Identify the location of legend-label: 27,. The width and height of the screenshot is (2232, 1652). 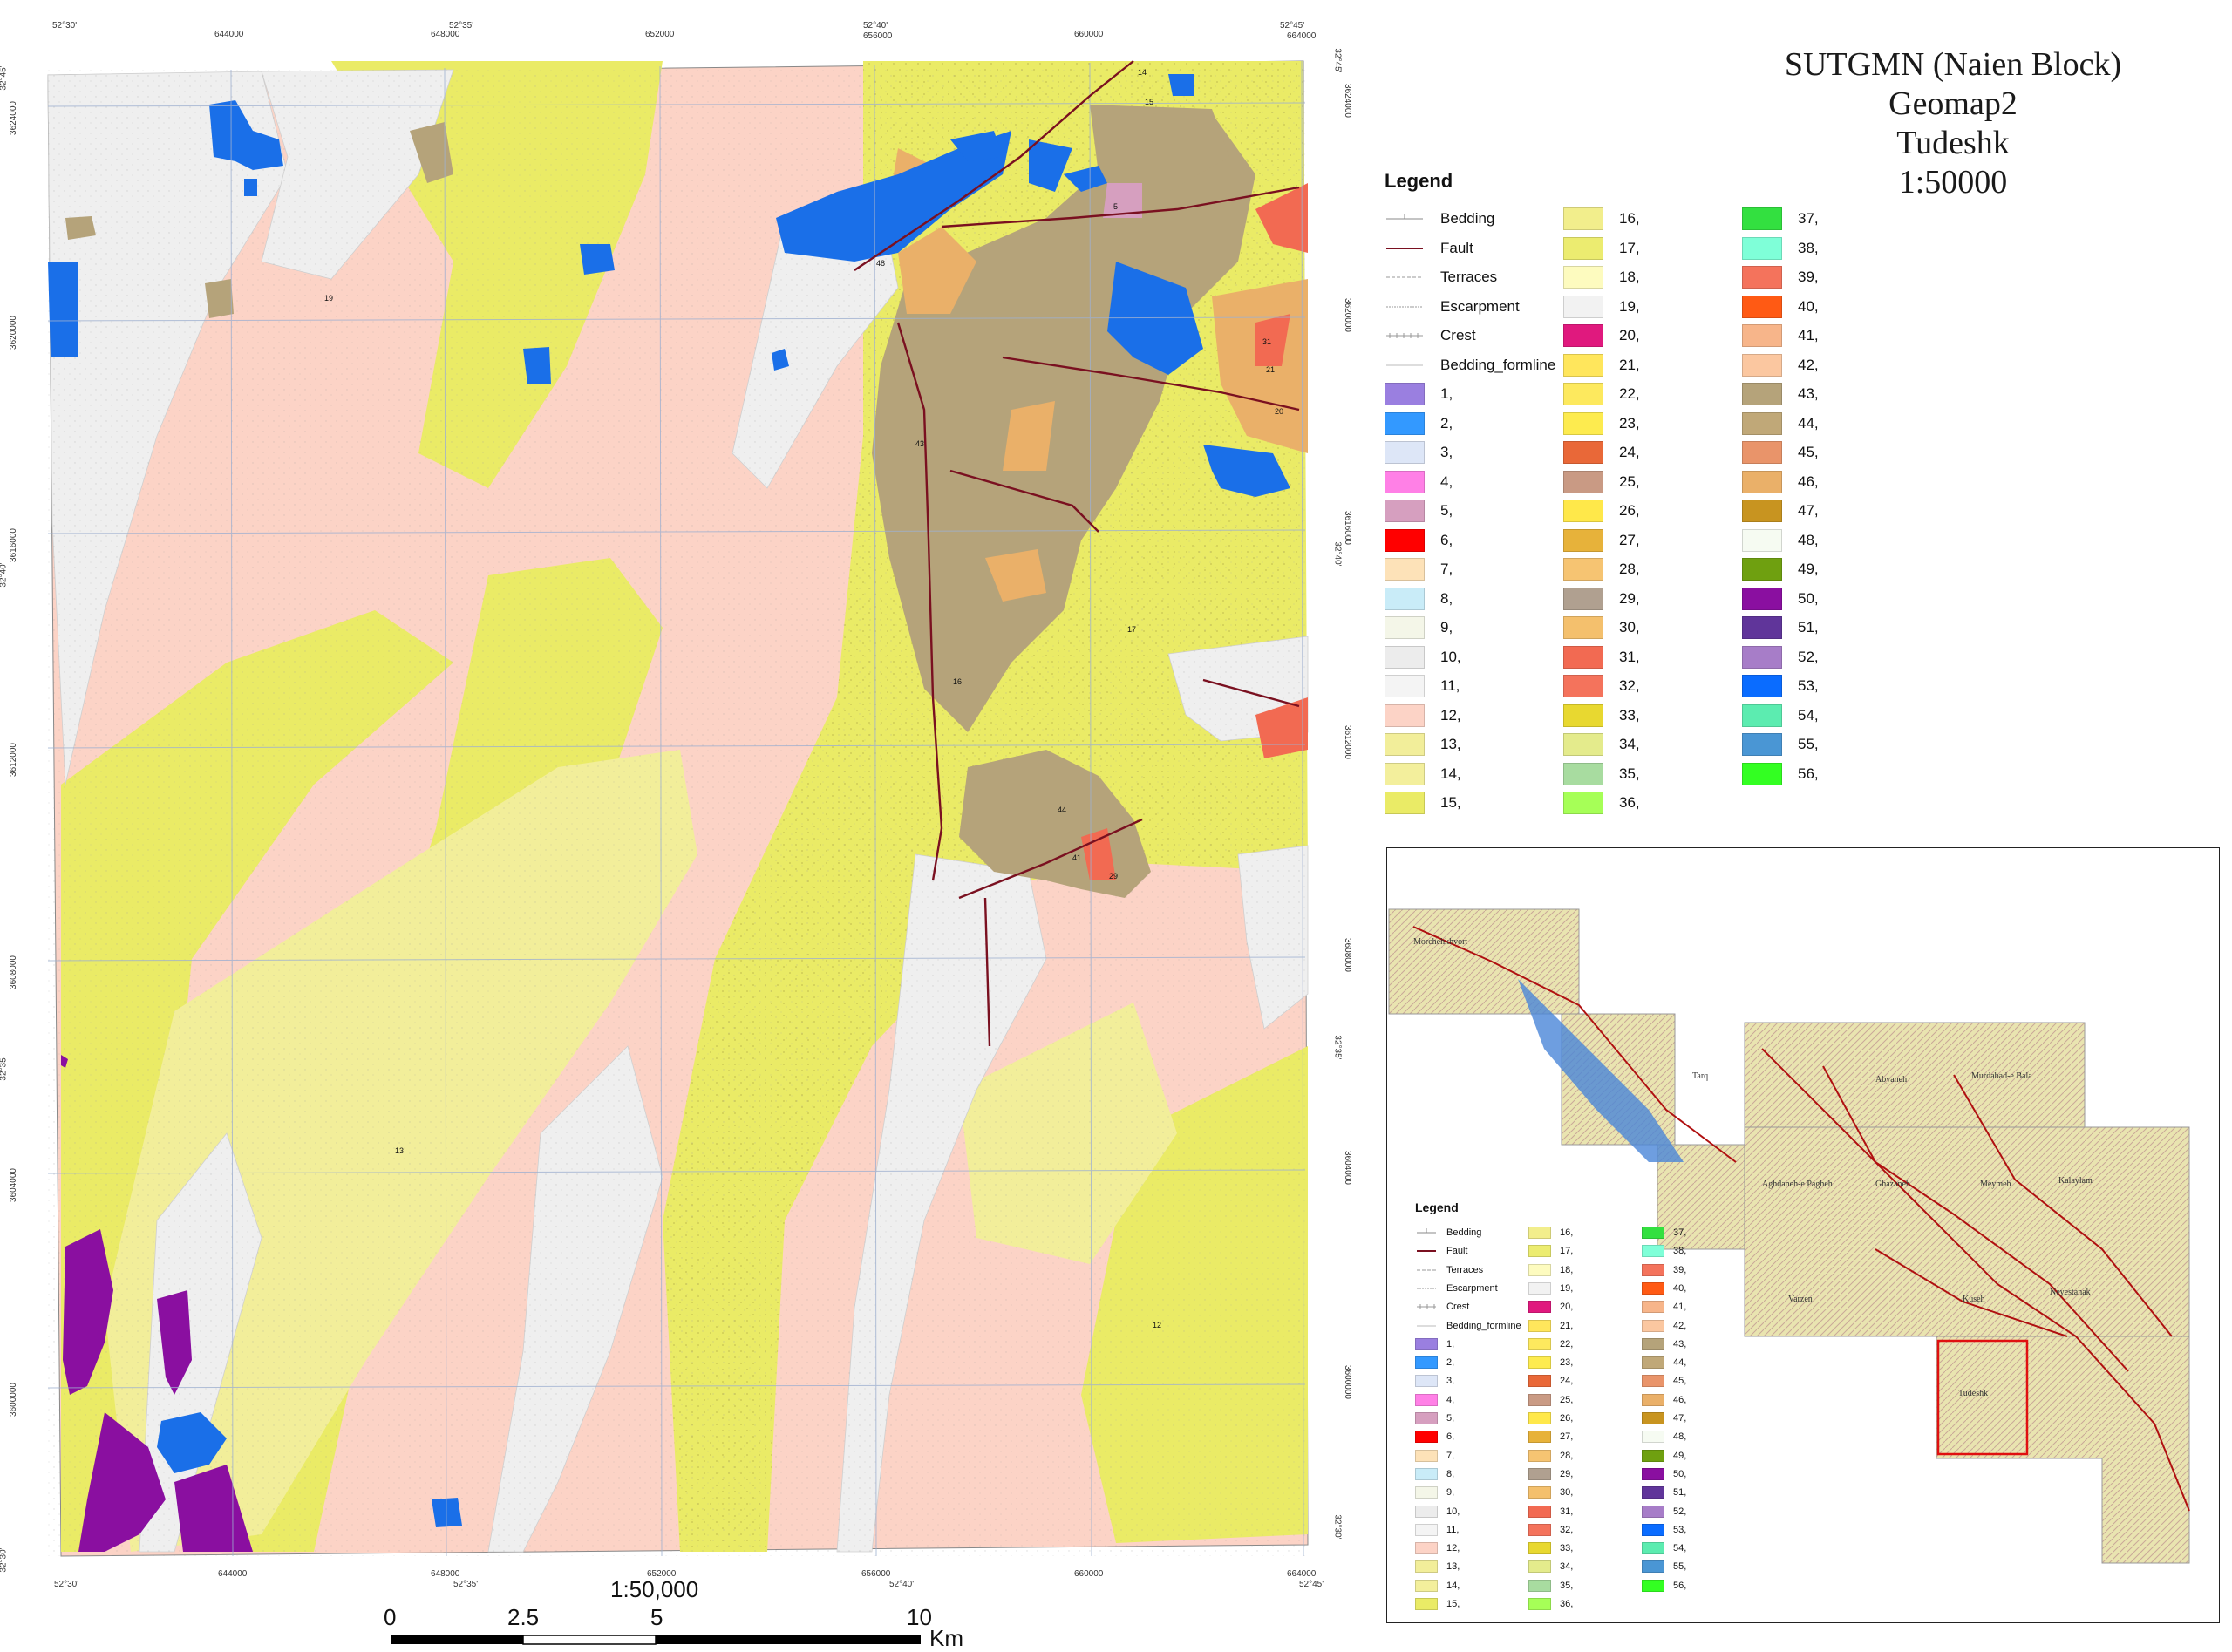
(1629, 539).